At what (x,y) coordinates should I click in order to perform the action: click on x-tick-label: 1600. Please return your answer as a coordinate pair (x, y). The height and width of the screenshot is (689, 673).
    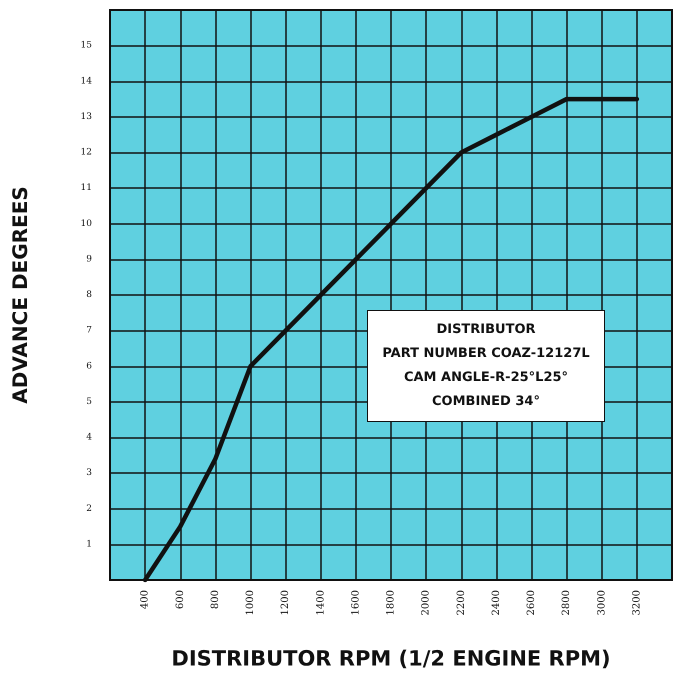
    Looking at the image, I should click on (356, 603).